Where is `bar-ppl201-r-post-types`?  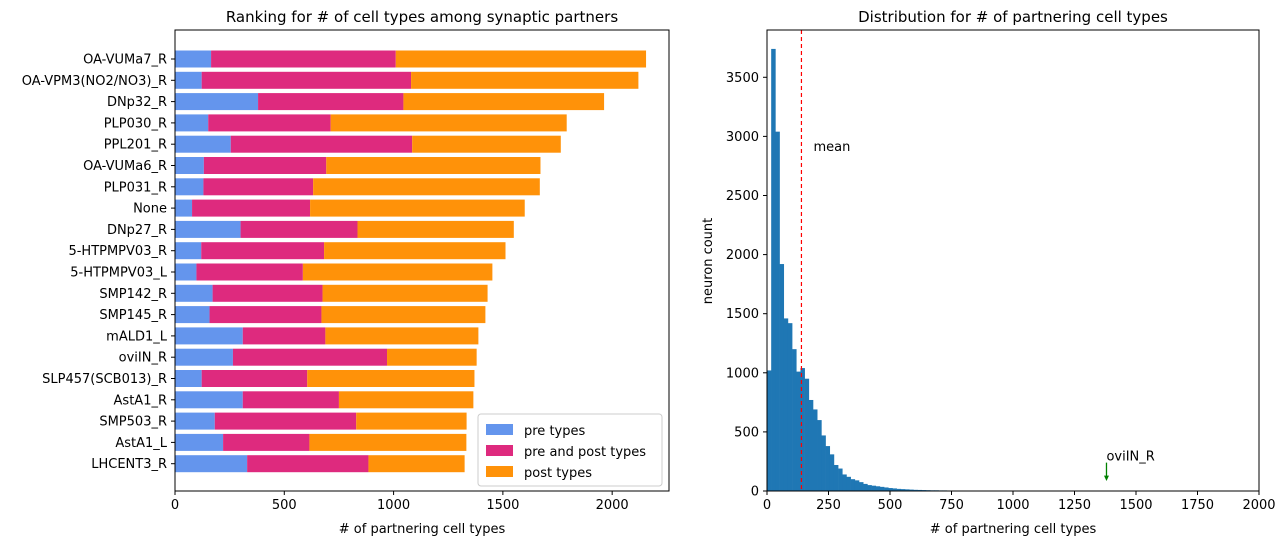 bar-ppl201-r-post-types is located at coordinates (486, 144).